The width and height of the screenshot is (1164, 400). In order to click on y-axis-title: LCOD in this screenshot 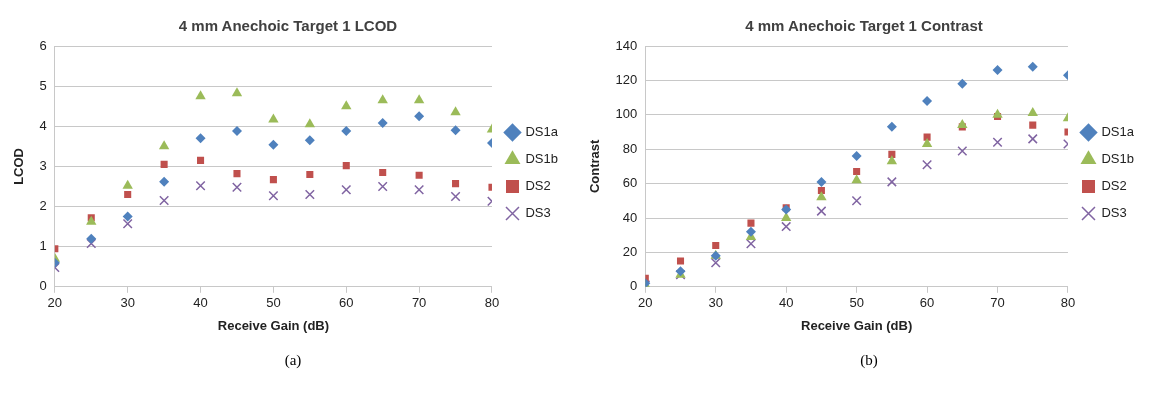, I will do `click(19, 166)`.